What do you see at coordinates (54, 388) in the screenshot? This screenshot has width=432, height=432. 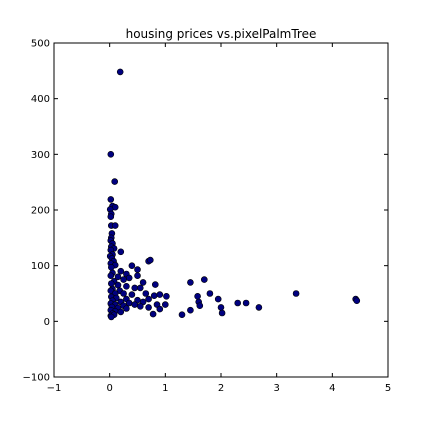 I see `x-tick-label: −1` at bounding box center [54, 388].